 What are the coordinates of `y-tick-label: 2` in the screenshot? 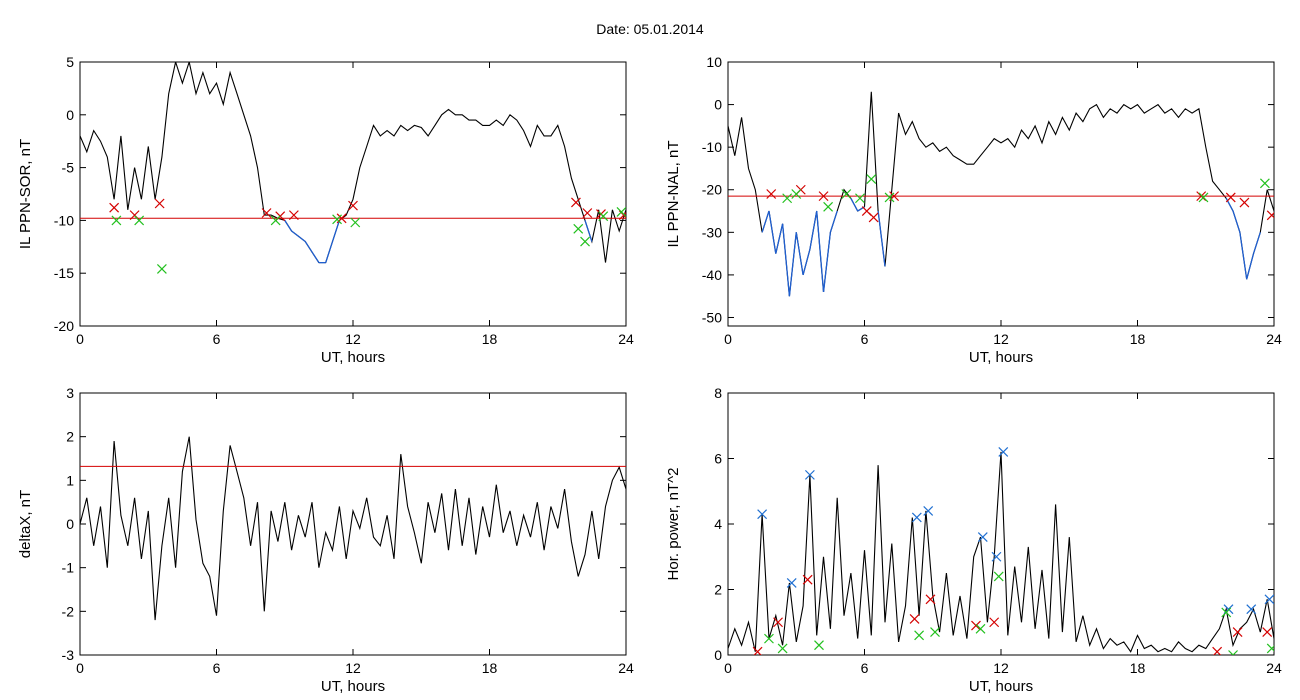 It's located at (718, 590).